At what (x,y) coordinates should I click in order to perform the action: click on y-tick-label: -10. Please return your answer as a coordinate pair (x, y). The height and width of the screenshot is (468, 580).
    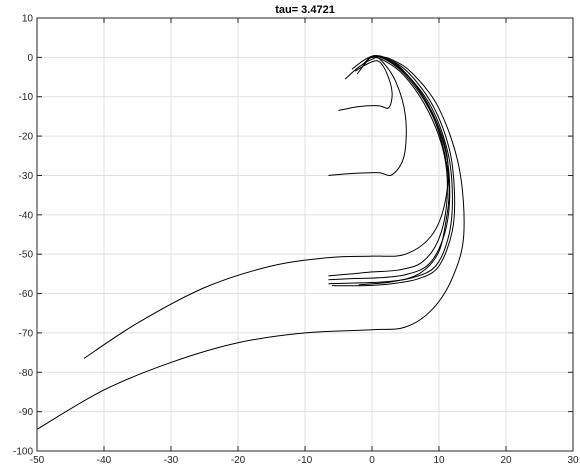
    Looking at the image, I should click on (26, 97).